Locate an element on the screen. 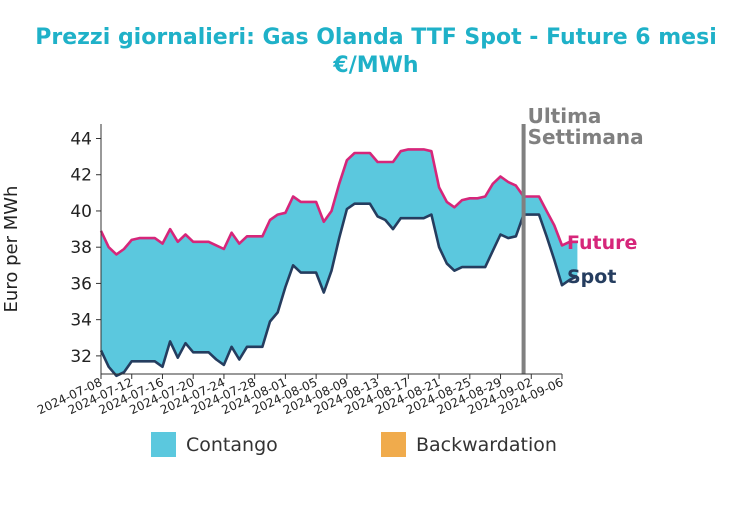 The image size is (752, 505). legend-backwardation: Backwardation is located at coordinates (469, 444).